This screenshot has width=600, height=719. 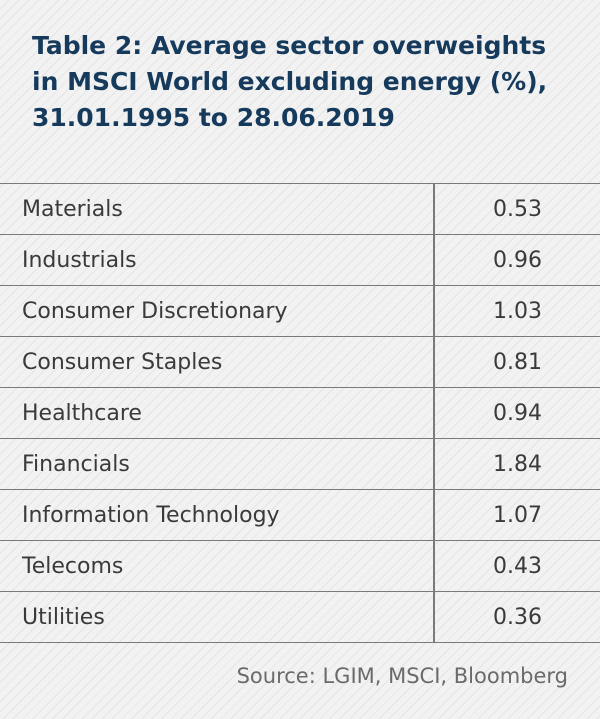 I want to click on sector-value: 0.36, so click(x=517, y=617).